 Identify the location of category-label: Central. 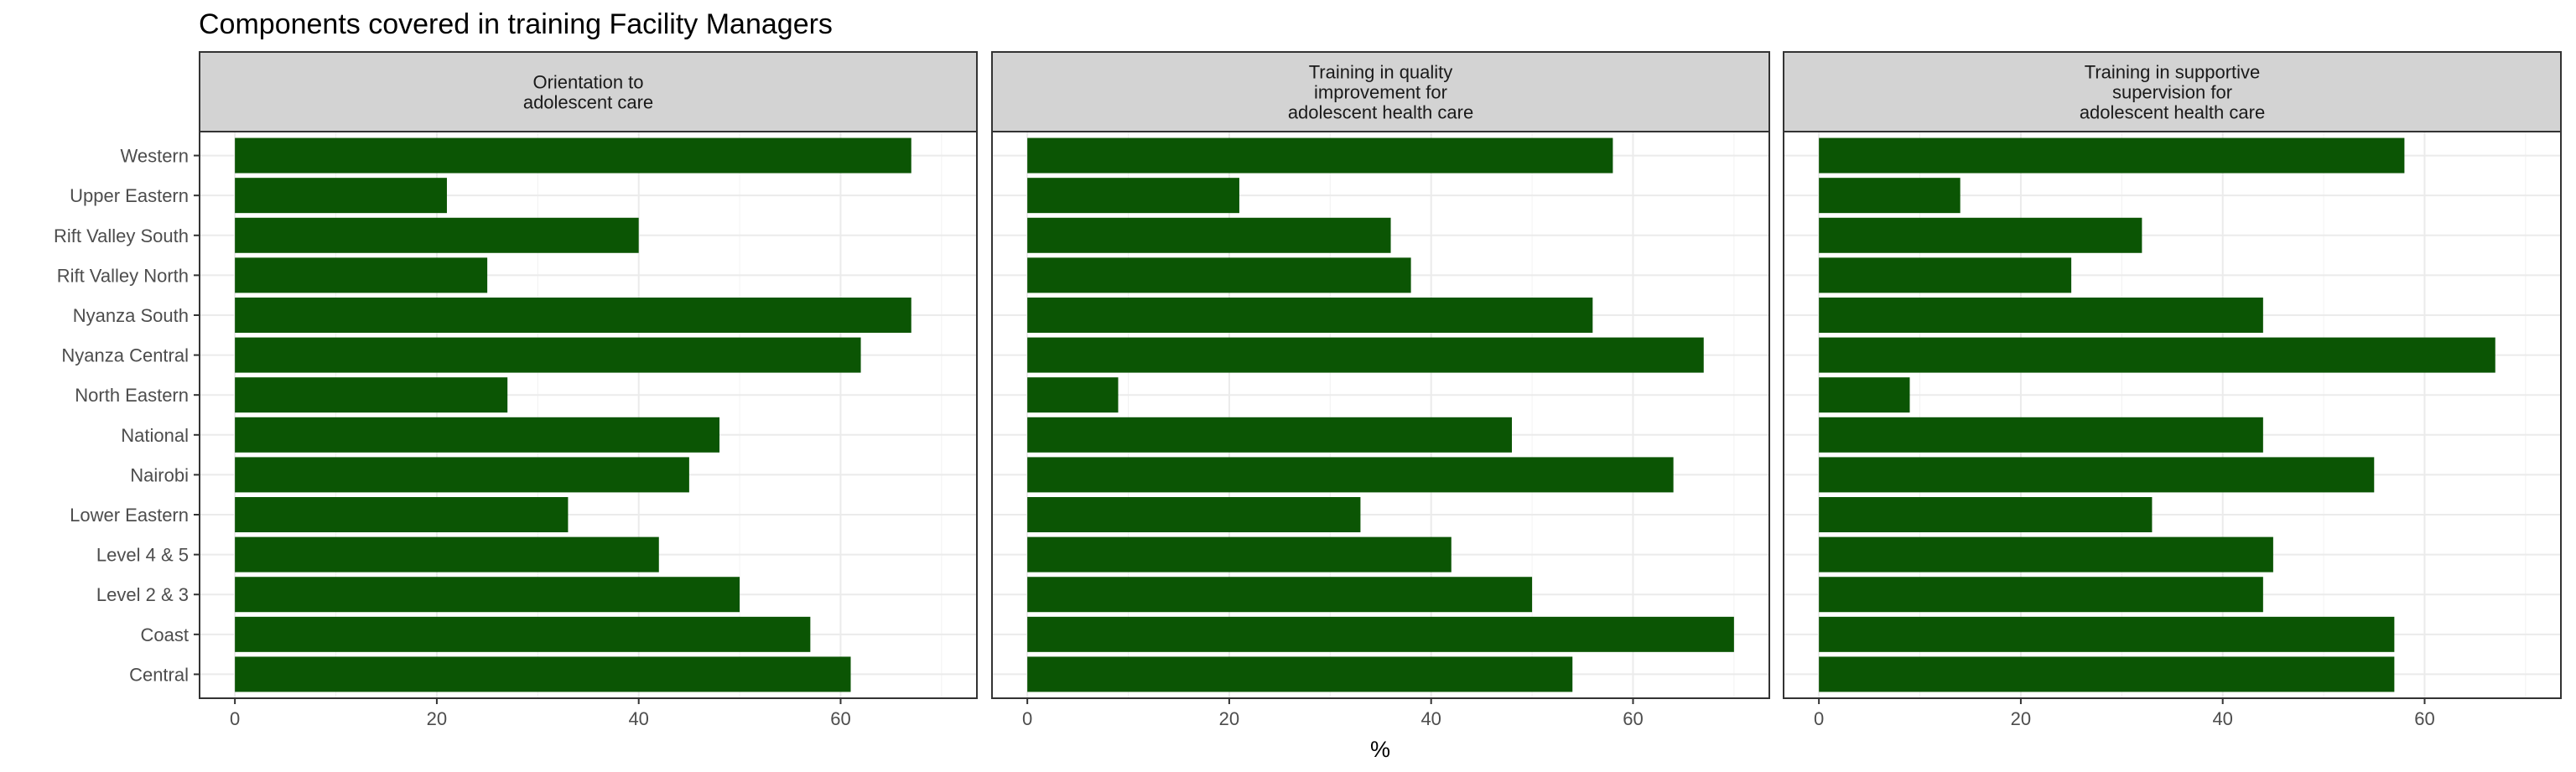
(159, 674).